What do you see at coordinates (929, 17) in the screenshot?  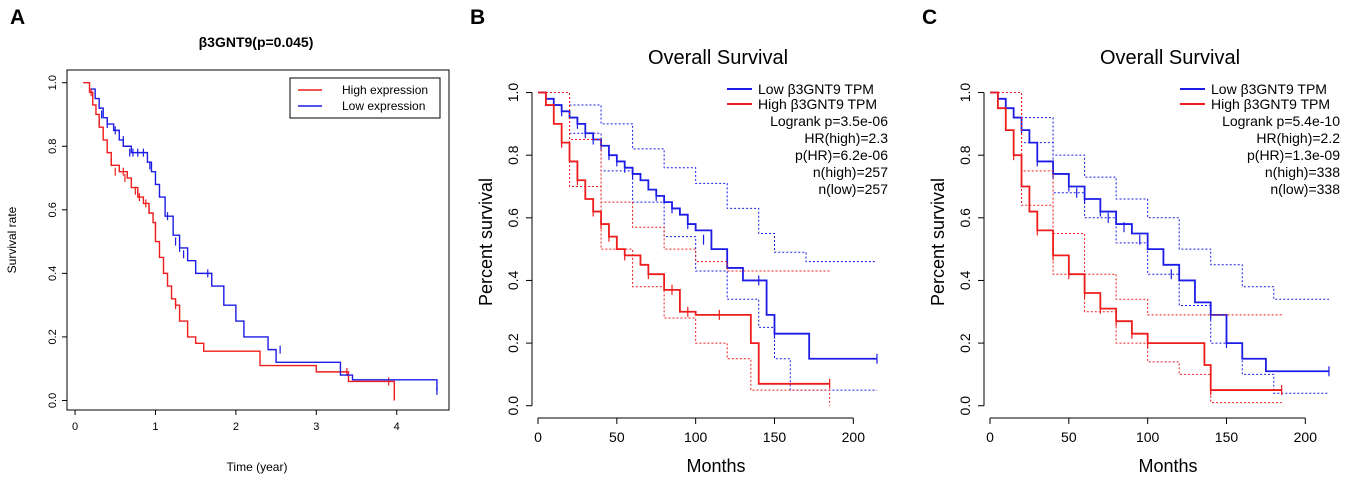 I see `panel-label-c: C` at bounding box center [929, 17].